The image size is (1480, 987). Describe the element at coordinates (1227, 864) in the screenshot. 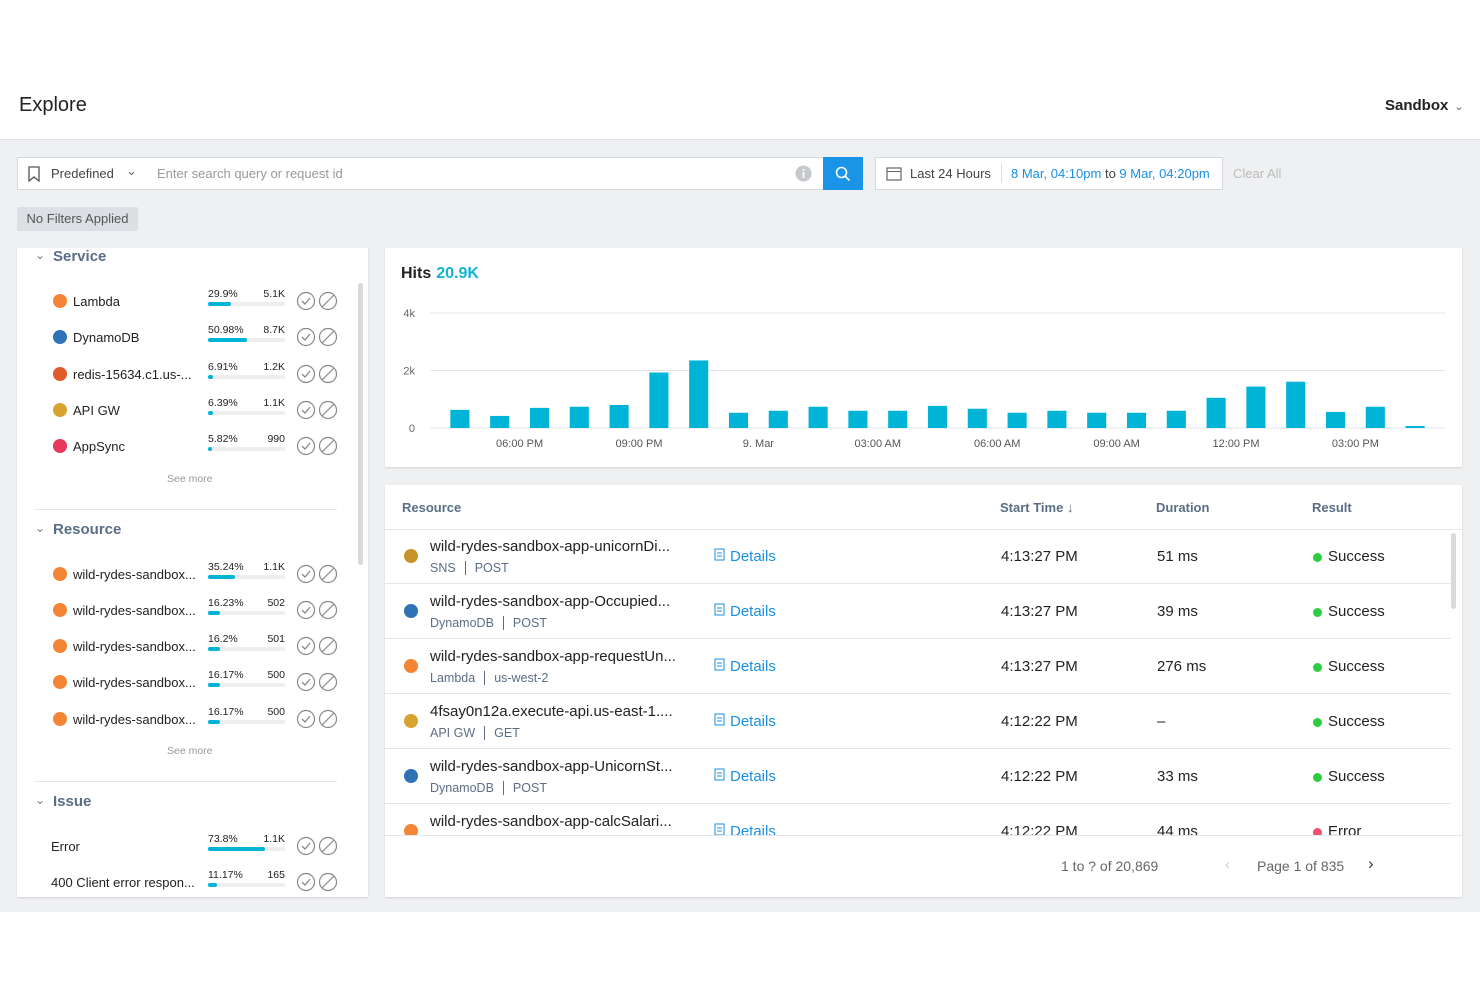

I see `prev-page: ‹` at that location.